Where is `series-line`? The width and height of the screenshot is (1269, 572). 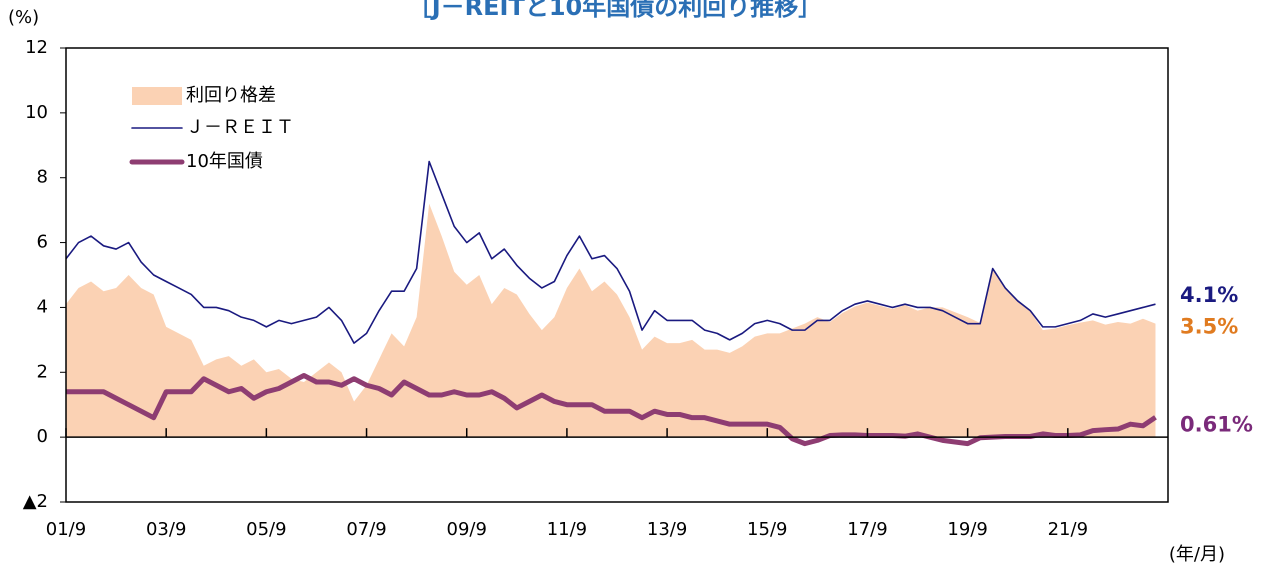 series-line is located at coordinates (611, 410).